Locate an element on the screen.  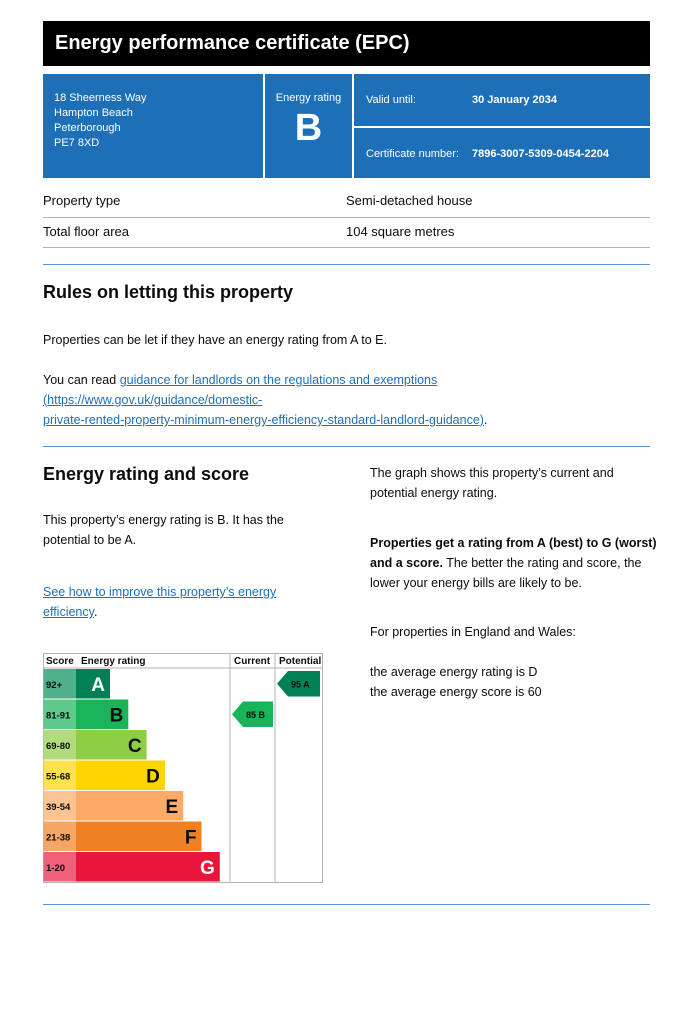
property-type-row: Property type Semi-detached house is located at coordinates (346, 205).